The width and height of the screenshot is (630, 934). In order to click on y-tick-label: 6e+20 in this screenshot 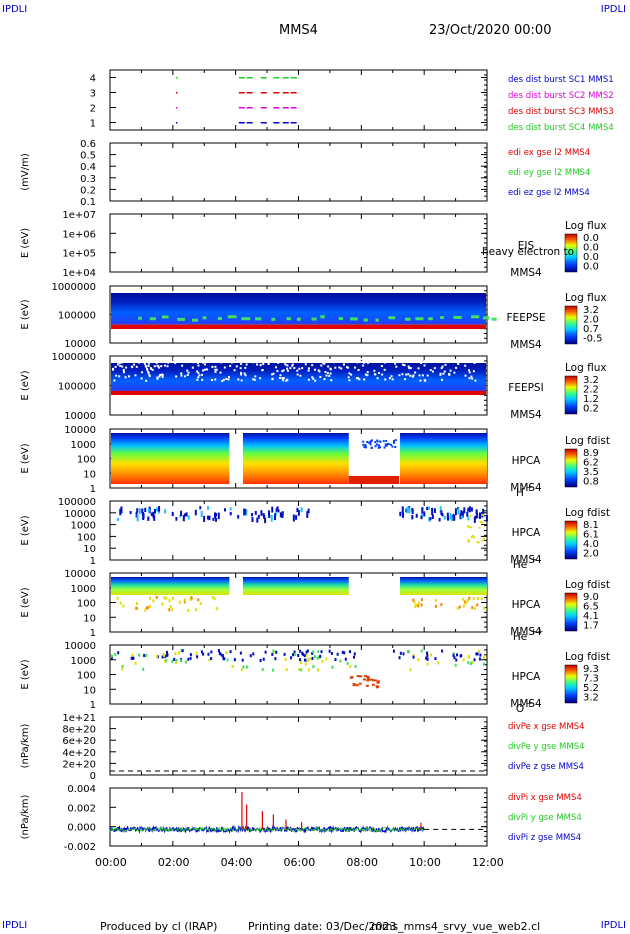, I will do `click(79, 741)`.